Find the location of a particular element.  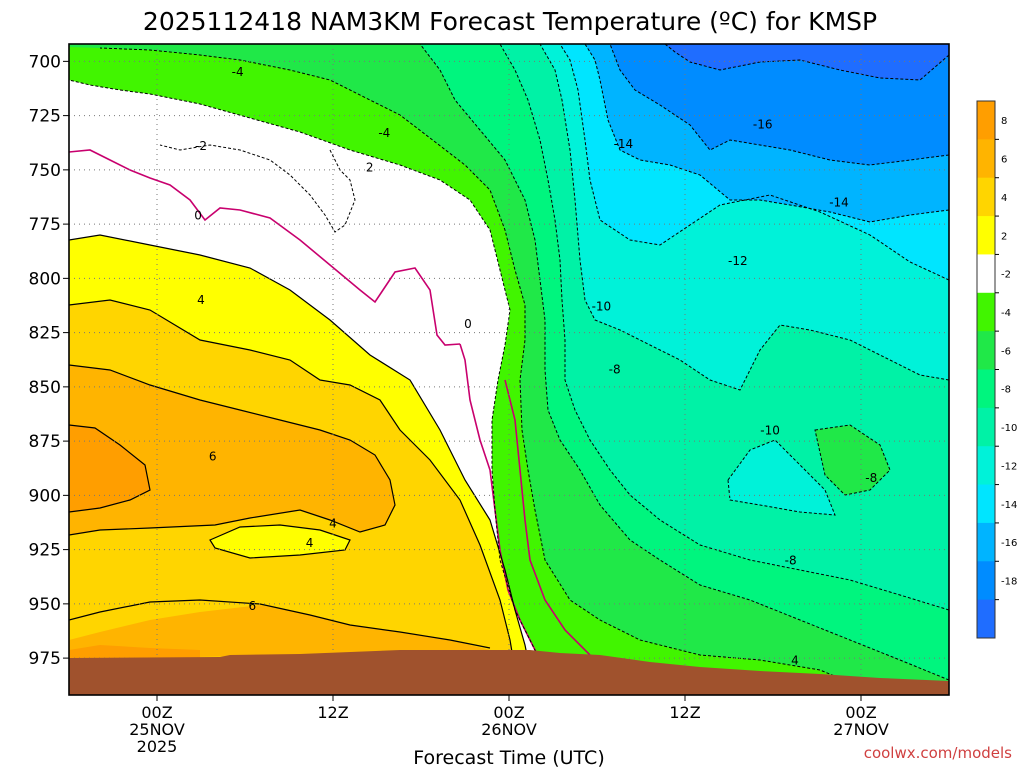

band-minus8-to-minus10-pocket is located at coordinates (852, 460).